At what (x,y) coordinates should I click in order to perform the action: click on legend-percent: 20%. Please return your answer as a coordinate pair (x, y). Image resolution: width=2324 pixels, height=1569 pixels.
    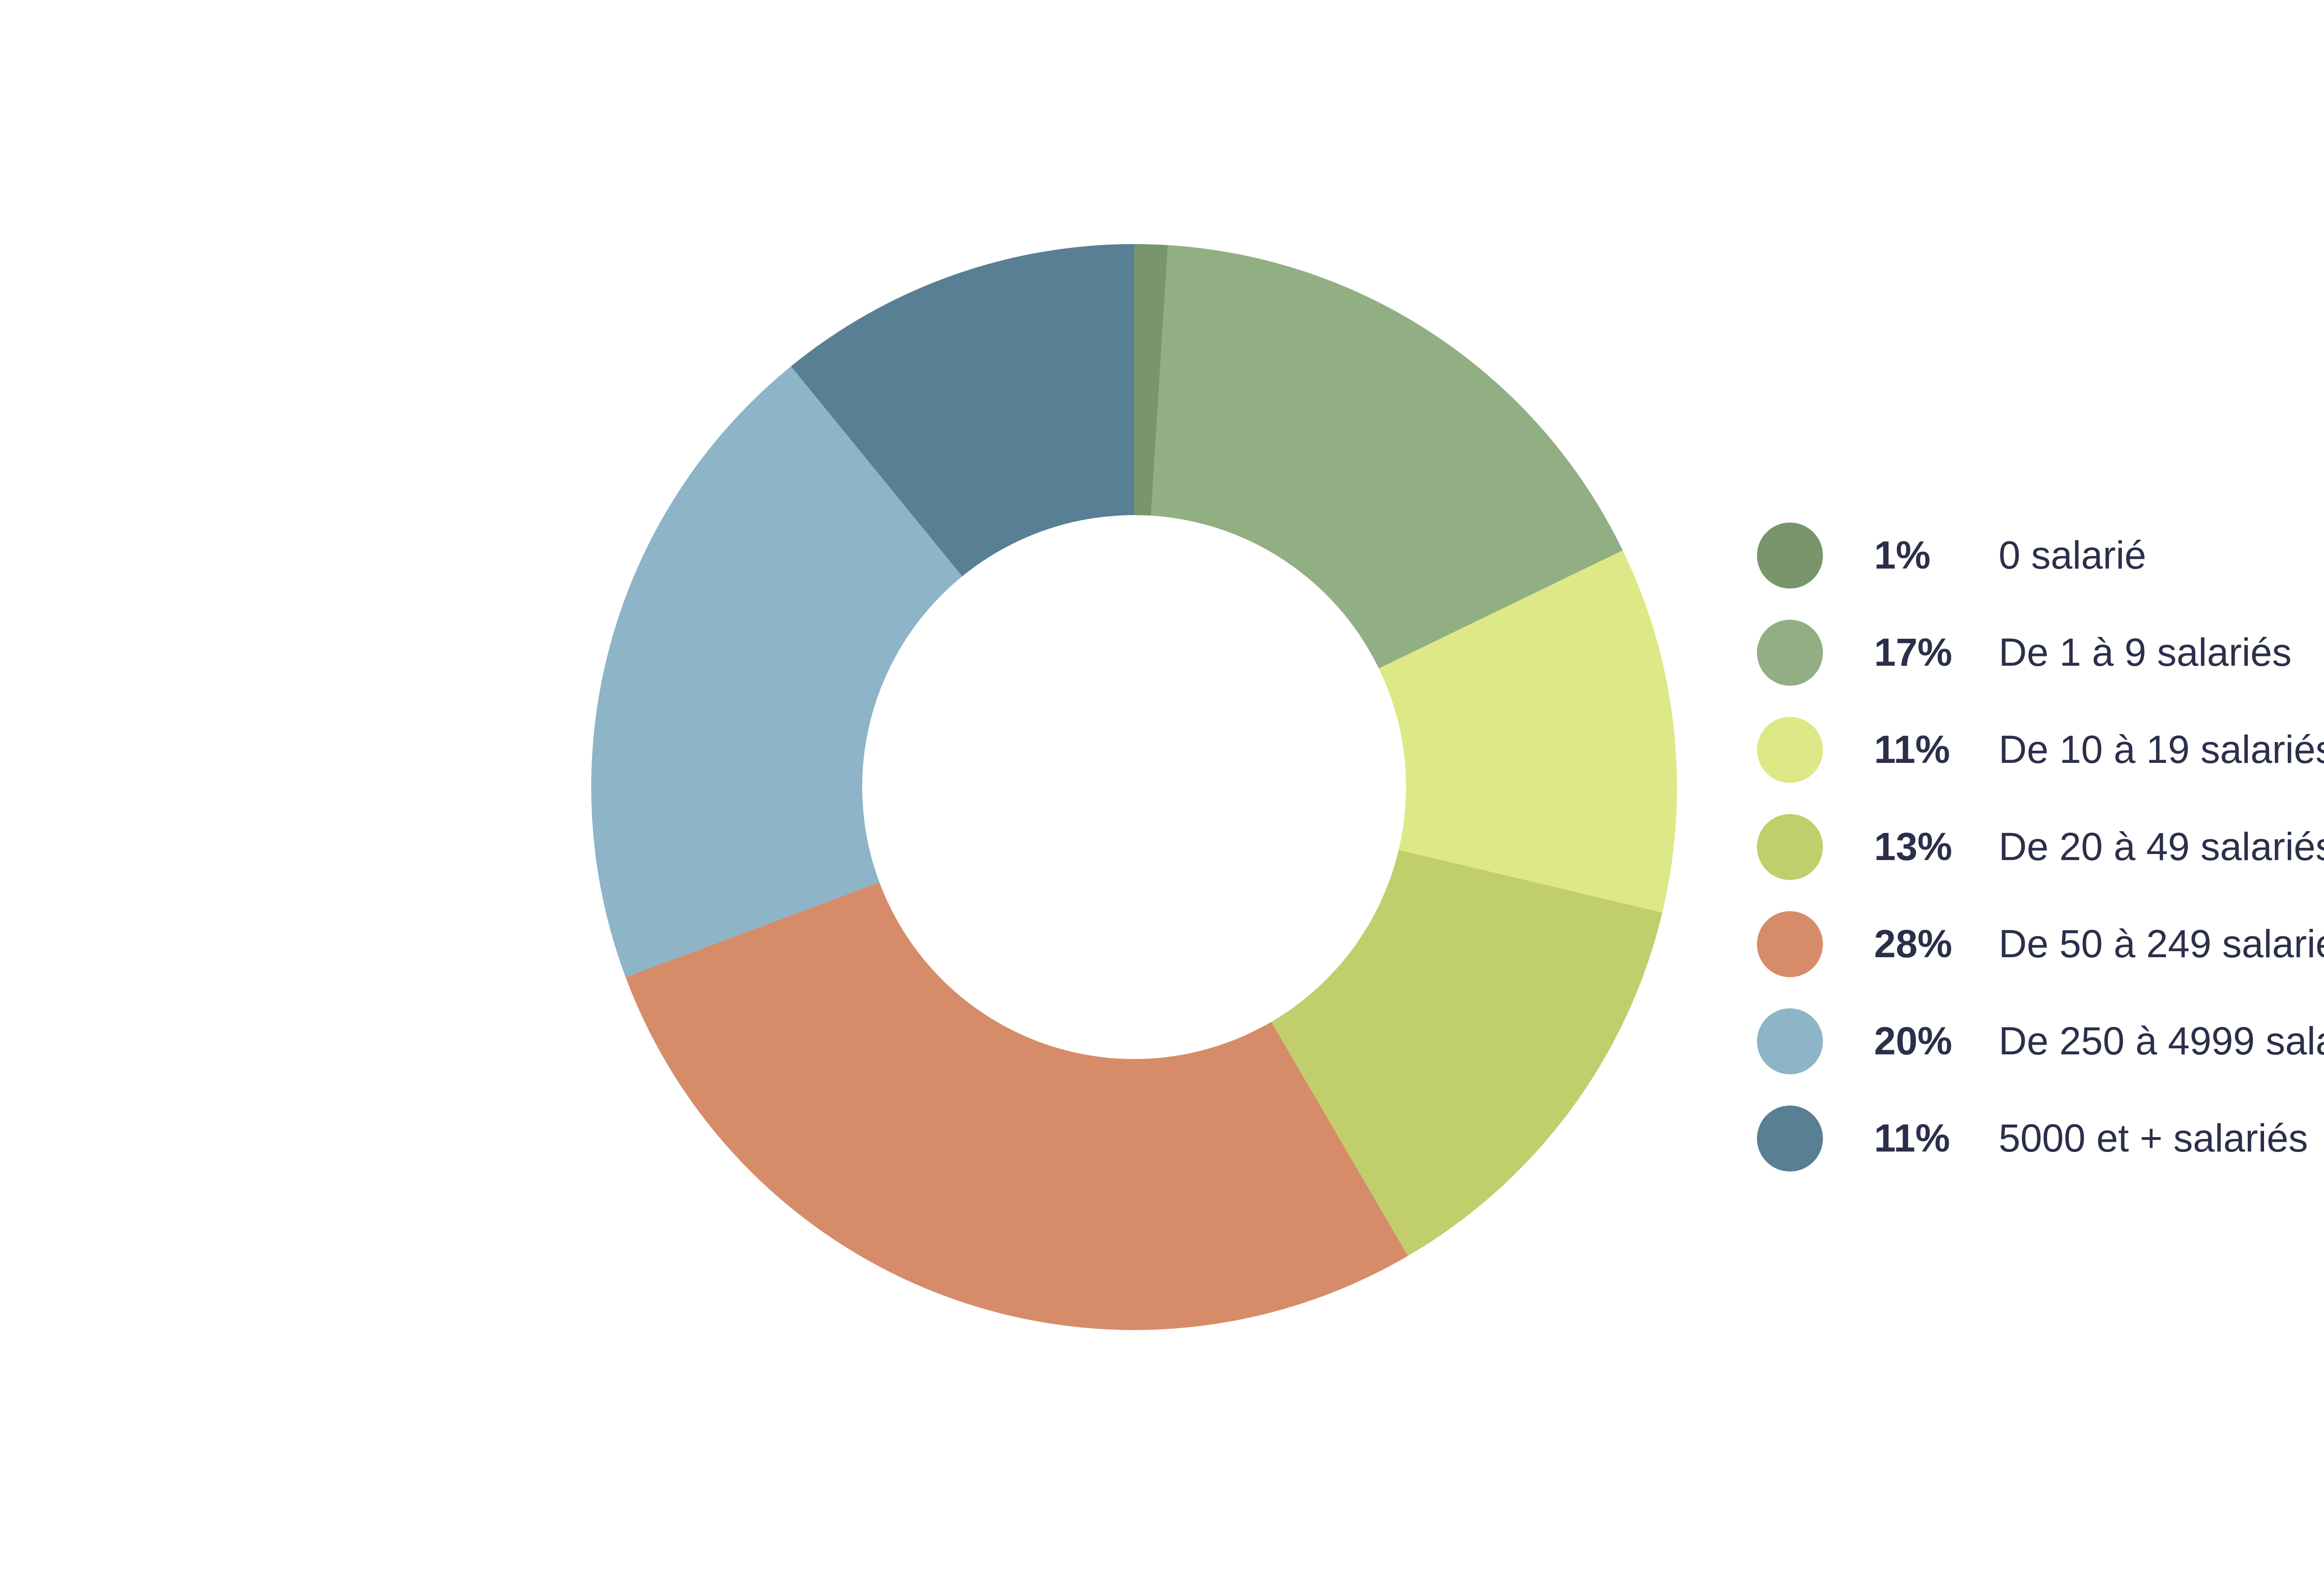
    Looking at the image, I should click on (1913, 1041).